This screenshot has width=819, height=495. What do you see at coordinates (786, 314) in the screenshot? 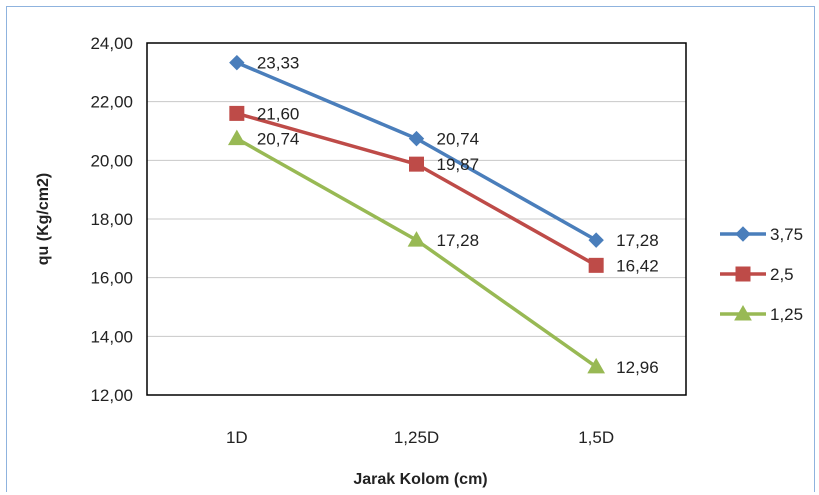
I see `legend-label: 1,25` at bounding box center [786, 314].